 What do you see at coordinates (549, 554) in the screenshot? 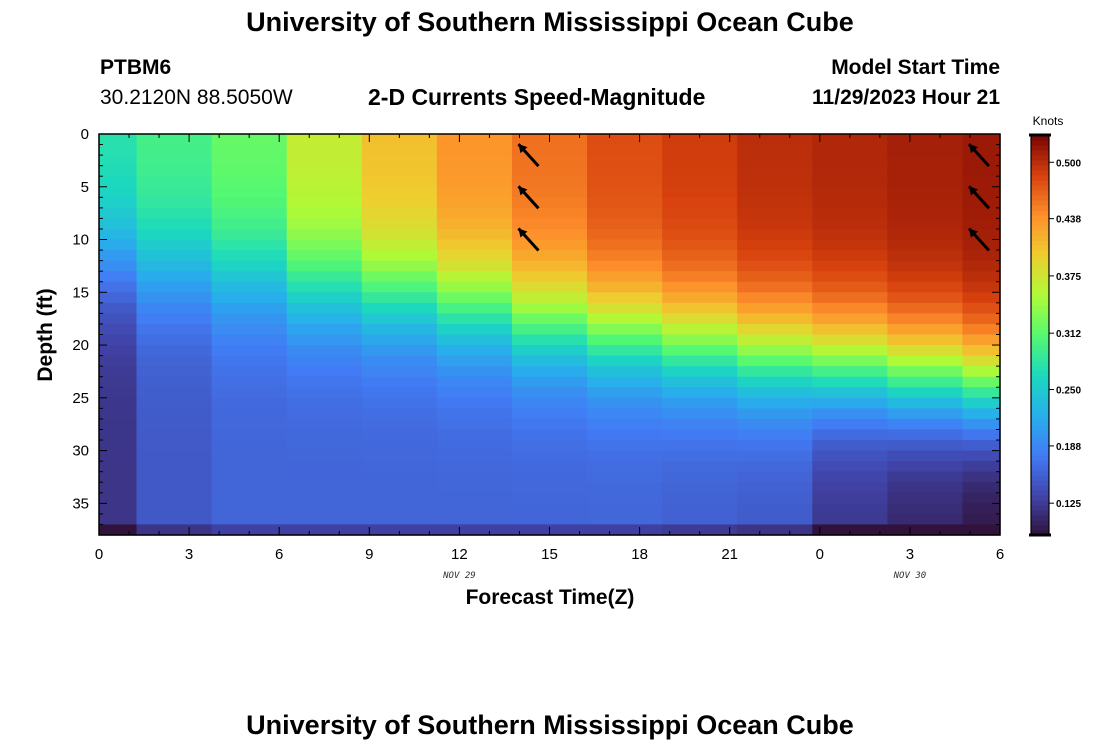
I see `x-tick-label: 15` at bounding box center [549, 554].